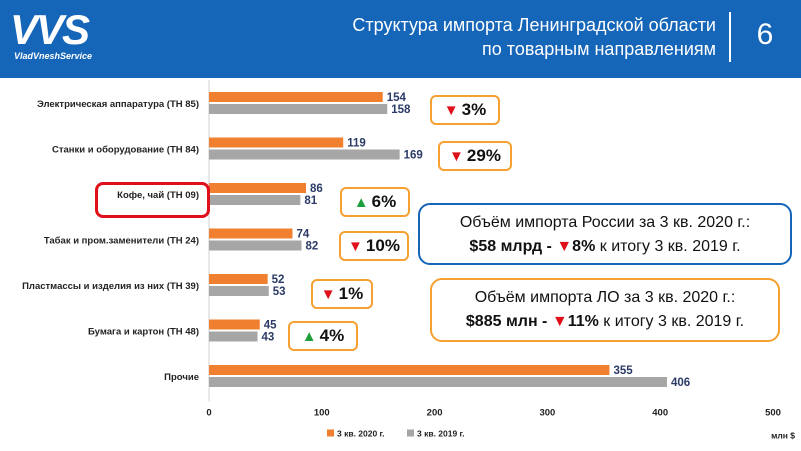 The height and width of the screenshot is (451, 801). I want to click on change-badge: ▼ 1%, so click(342, 294).